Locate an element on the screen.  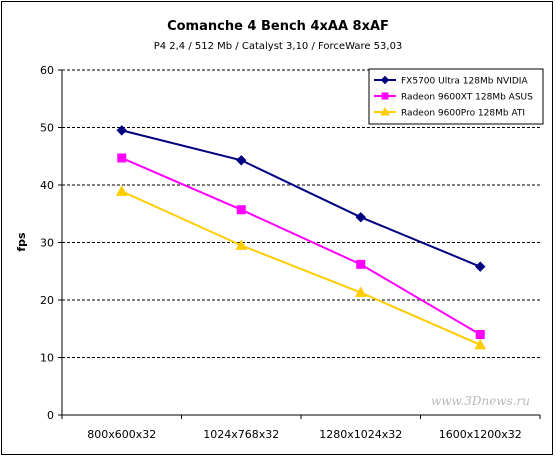
legend-box is located at coordinates (456, 96).